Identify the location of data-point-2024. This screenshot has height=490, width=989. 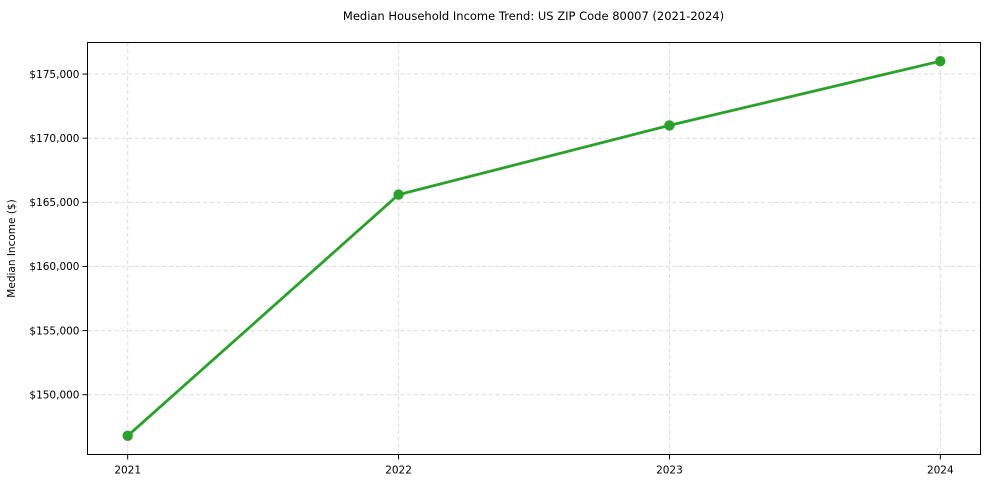
(940, 61).